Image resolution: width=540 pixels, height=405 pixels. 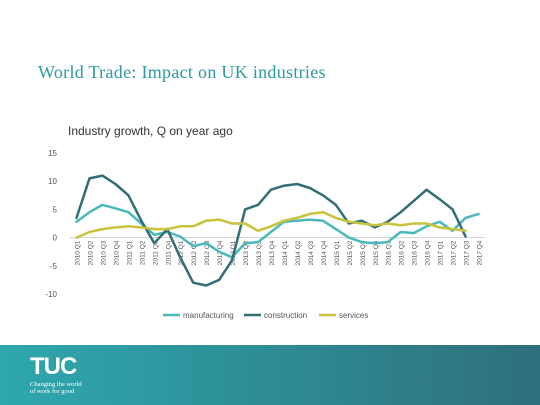 What do you see at coordinates (246, 252) in the screenshot?
I see `x-tick-label: 2013 Q2` at bounding box center [246, 252].